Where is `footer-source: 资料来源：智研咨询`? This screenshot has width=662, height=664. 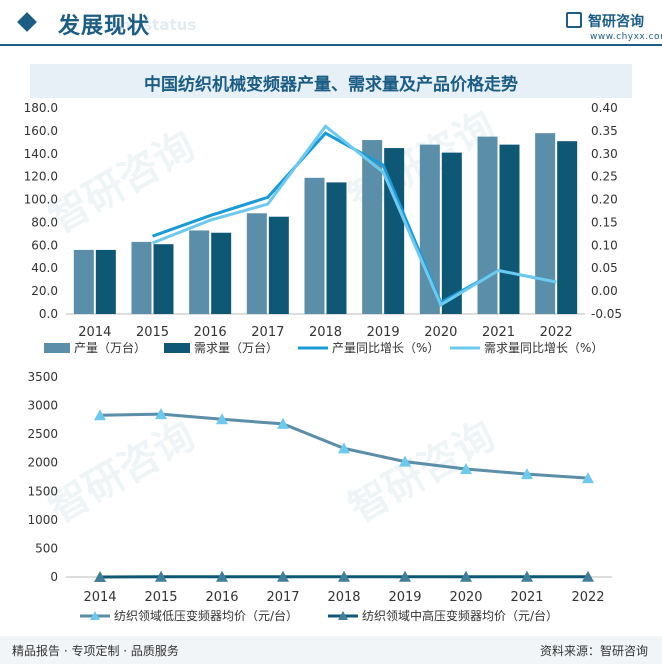
footer-source: 资料来源：智研咨询 is located at coordinates (593, 651).